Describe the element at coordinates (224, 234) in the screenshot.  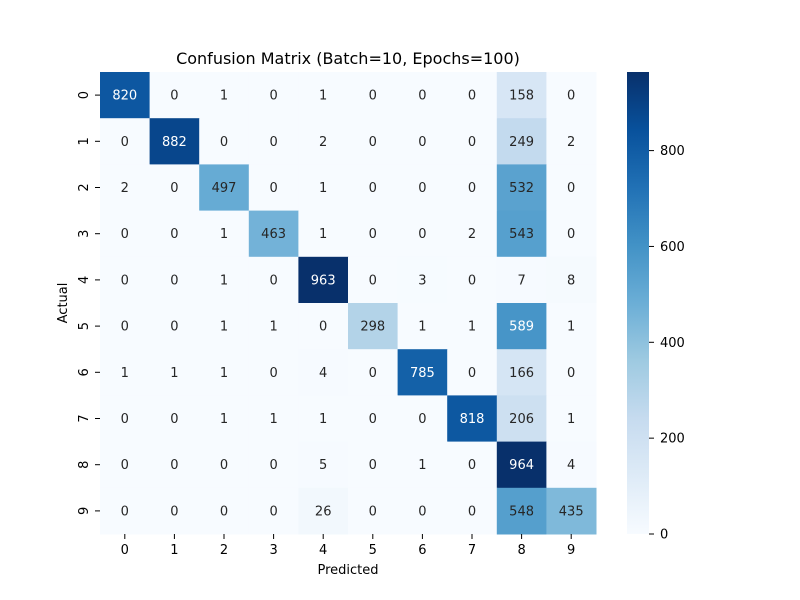
I see `cell-value-3-2: 1` at that location.